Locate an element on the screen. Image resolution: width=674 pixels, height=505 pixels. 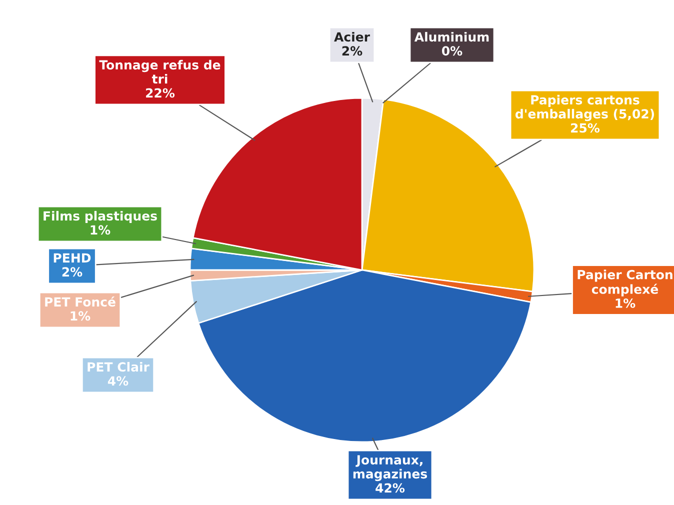
data-label: 42% is located at coordinates (390, 488).